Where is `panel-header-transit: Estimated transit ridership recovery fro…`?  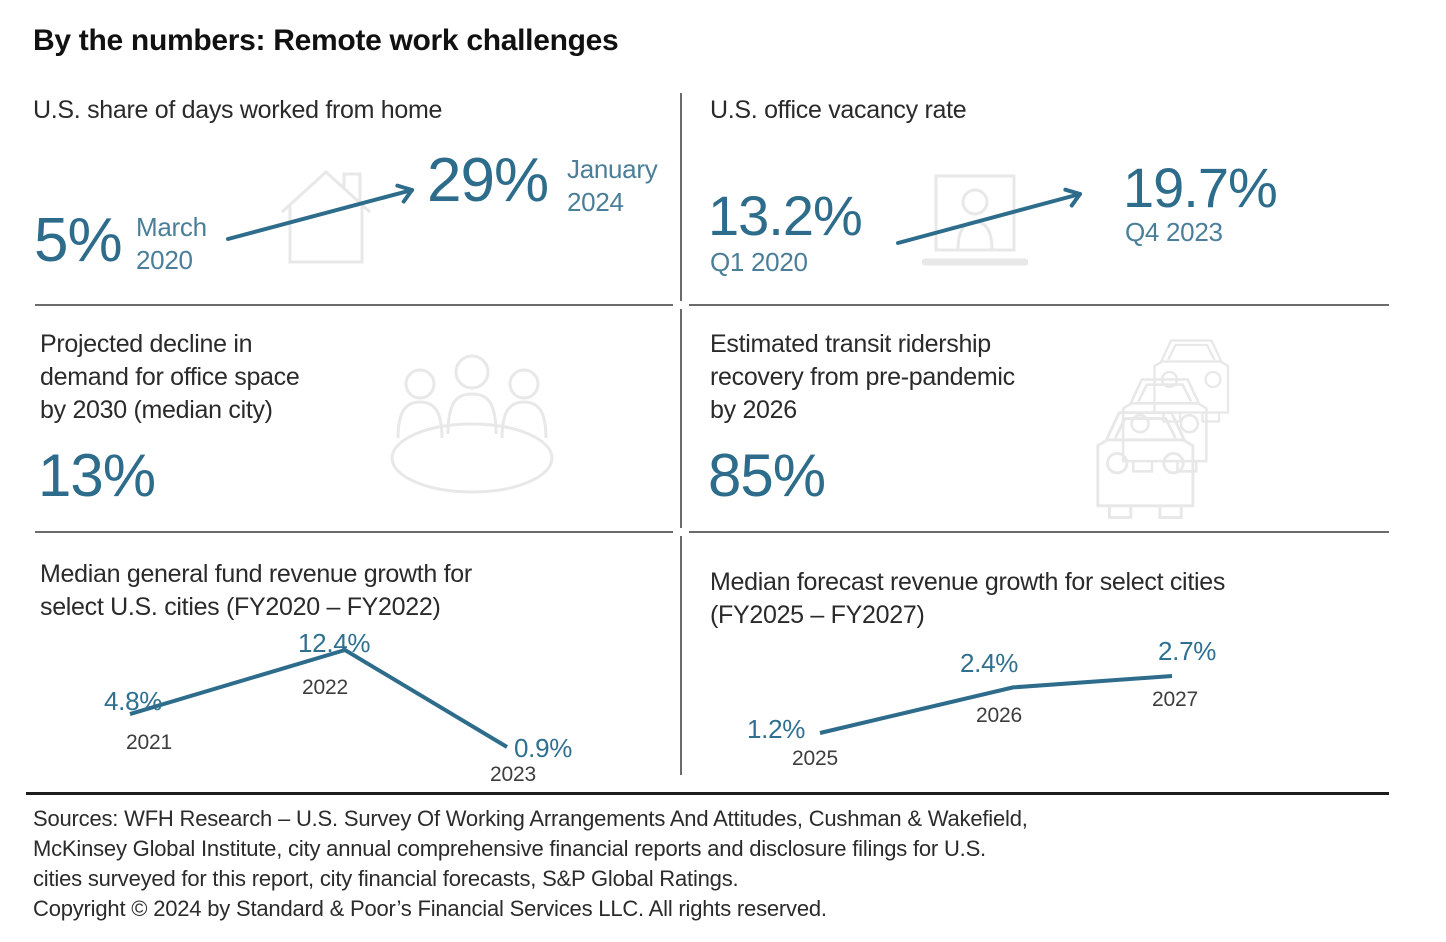 panel-header-transit: Estimated transit ridership recovery fro… is located at coordinates (862, 377).